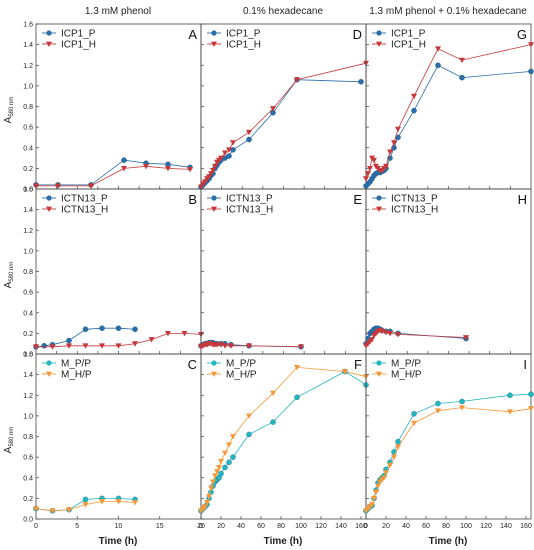  What do you see at coordinates (448, 459) in the screenshot?
I see `series-line-M_H/P` at bounding box center [448, 459].